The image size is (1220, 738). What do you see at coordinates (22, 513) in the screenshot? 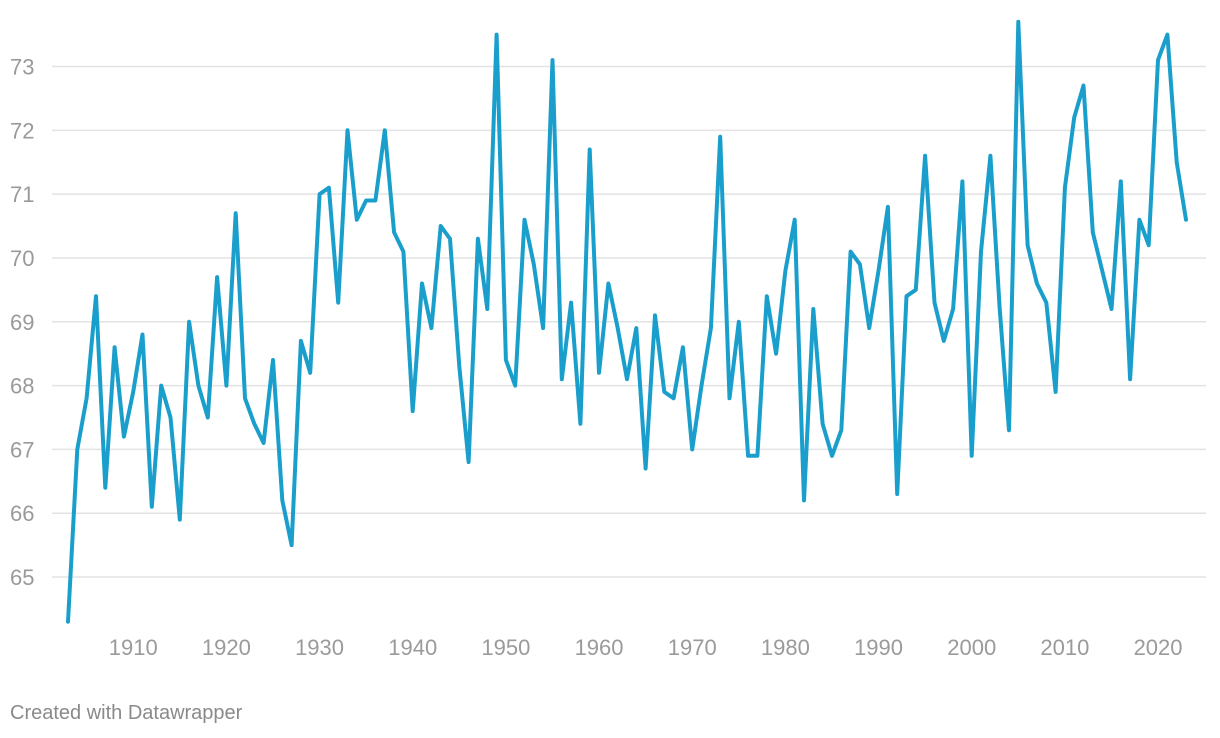
I see `y-tick-label: 66` at bounding box center [22, 513].